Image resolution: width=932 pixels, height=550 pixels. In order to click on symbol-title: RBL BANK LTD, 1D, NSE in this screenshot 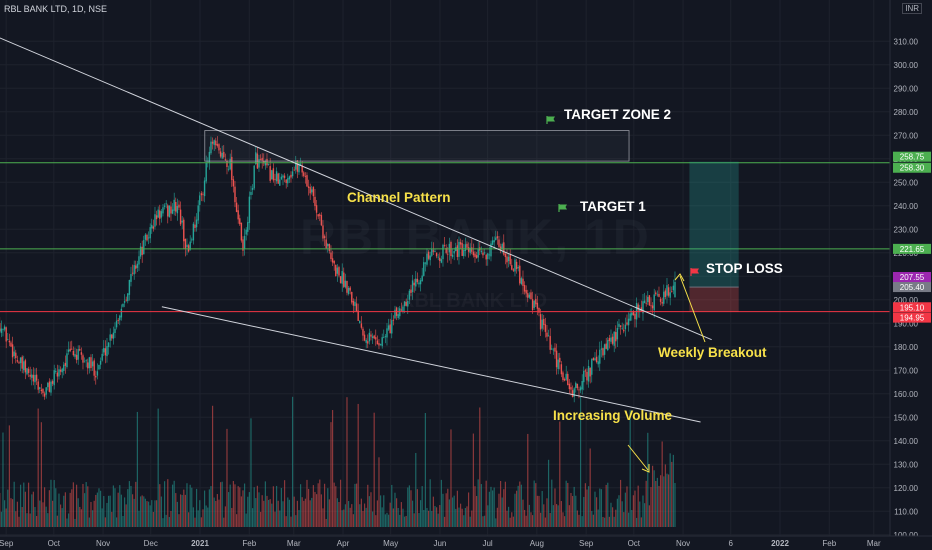, I will do `click(56, 9)`.